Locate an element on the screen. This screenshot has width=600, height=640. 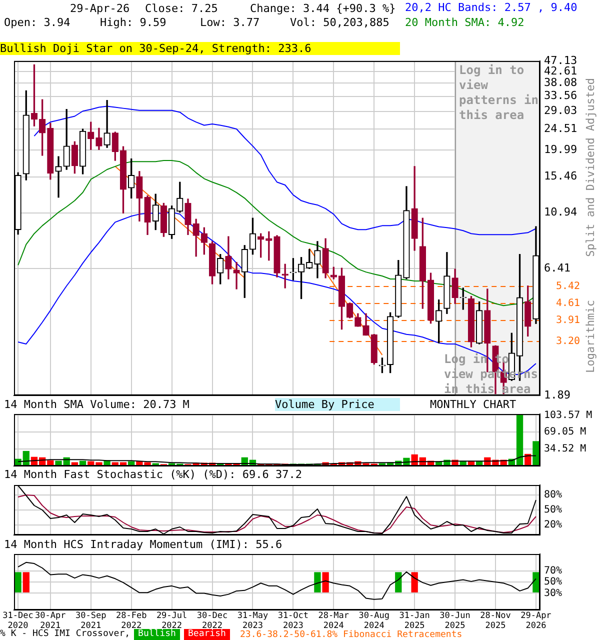
y-tick-label: 30% is located at coordinates (553, 593).